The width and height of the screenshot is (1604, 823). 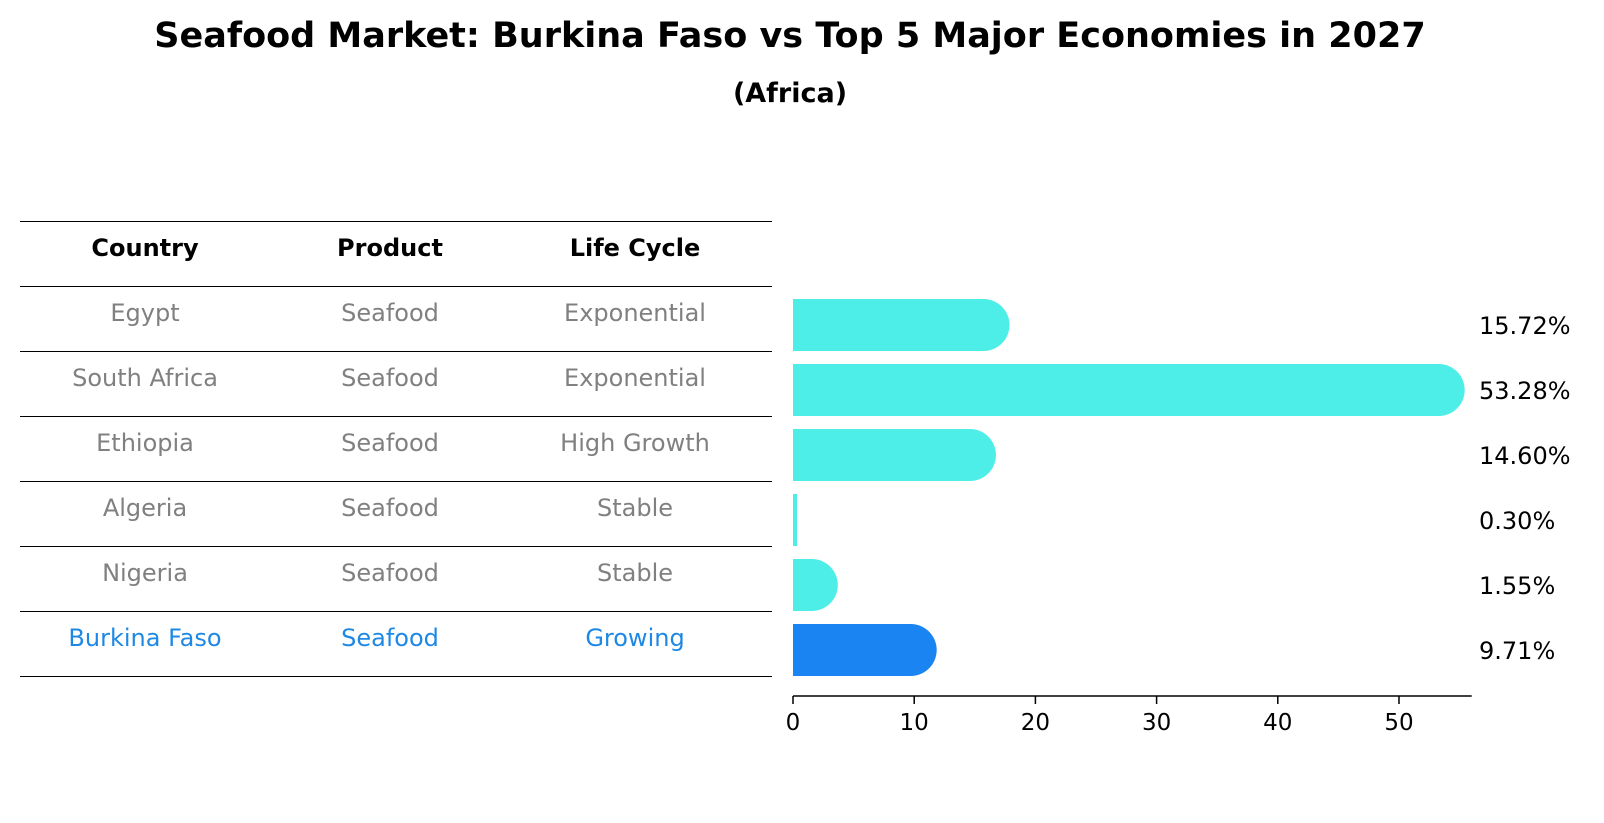 I want to click on bar-value-label: 14.60%, so click(x=1525, y=456).